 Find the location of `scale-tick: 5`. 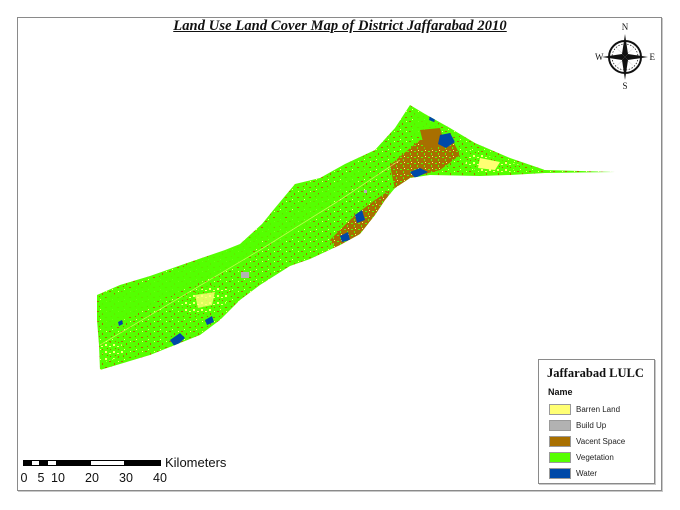

scale-tick: 5 is located at coordinates (41, 478).